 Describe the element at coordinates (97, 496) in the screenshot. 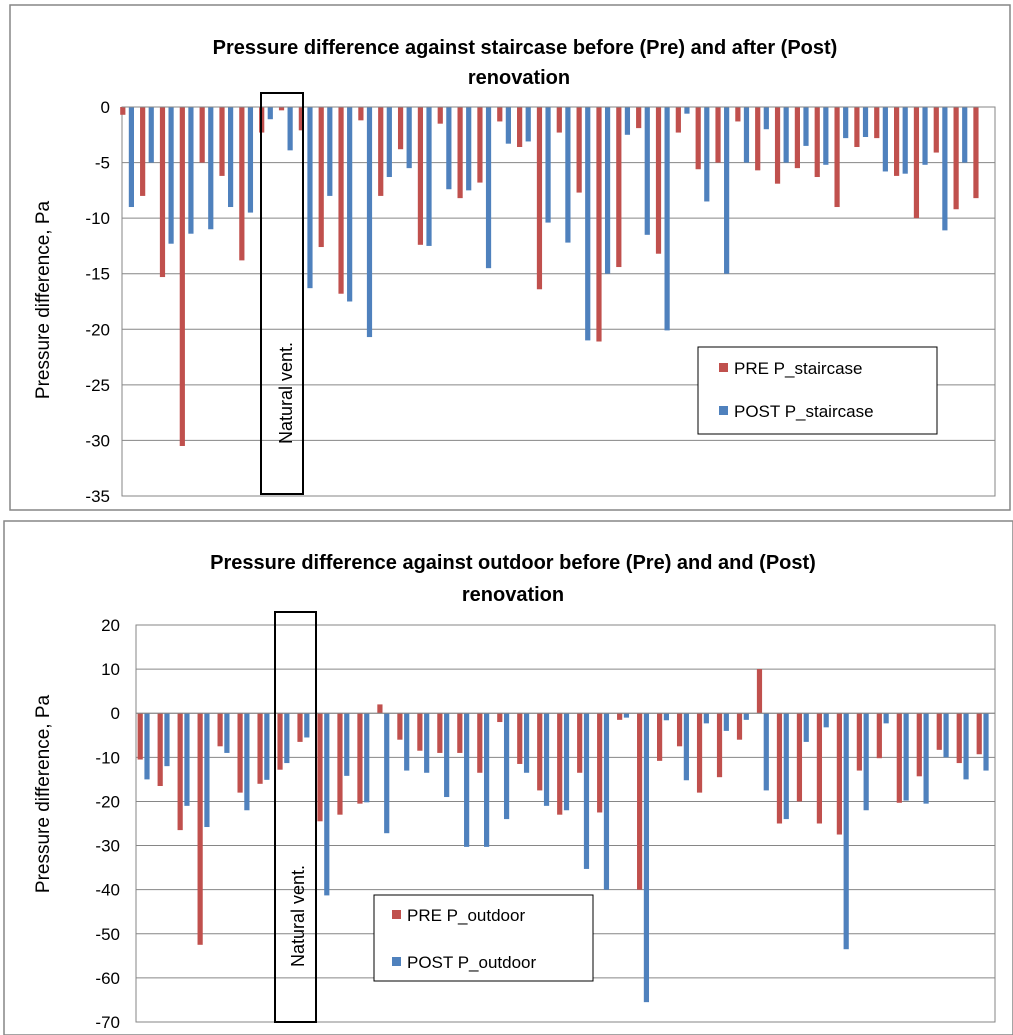

I see `y-tick-label: -35` at that location.